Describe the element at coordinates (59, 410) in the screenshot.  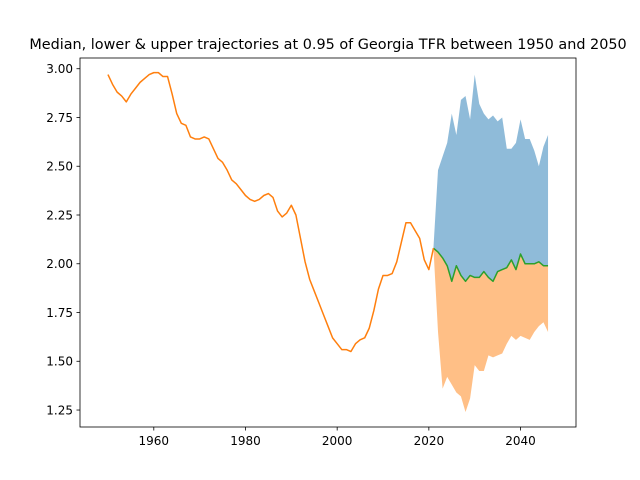
I see `y-tick-label: 1.25` at that location.